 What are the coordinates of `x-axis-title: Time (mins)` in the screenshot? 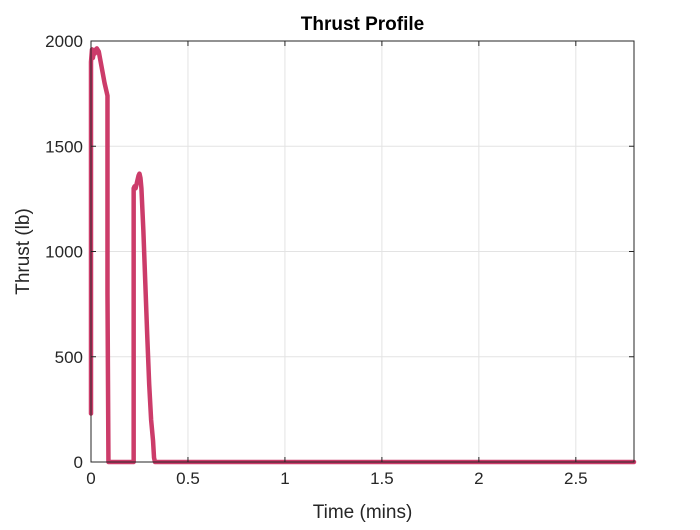 It's located at (363, 512).